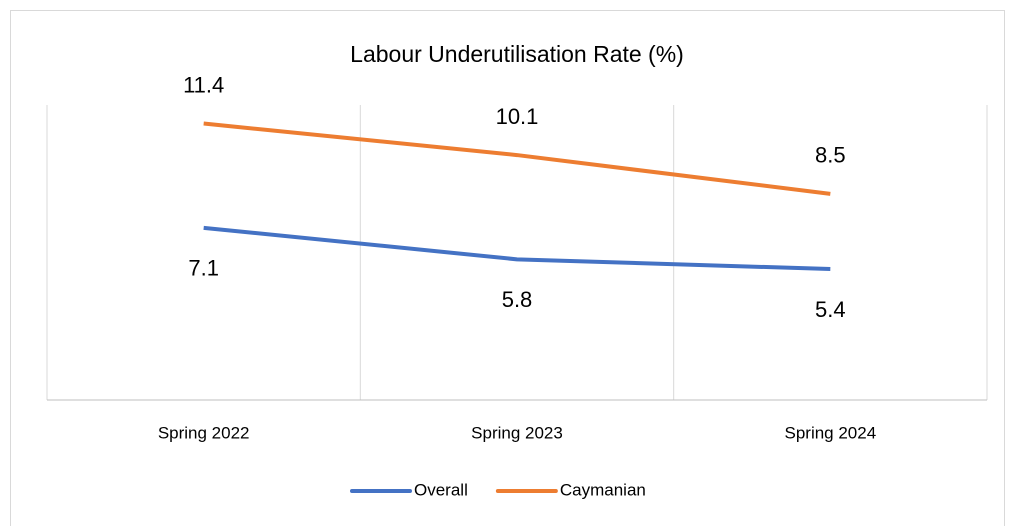  What do you see at coordinates (204, 432) in the screenshot?
I see `x-tick-label: Spring 2022` at bounding box center [204, 432].